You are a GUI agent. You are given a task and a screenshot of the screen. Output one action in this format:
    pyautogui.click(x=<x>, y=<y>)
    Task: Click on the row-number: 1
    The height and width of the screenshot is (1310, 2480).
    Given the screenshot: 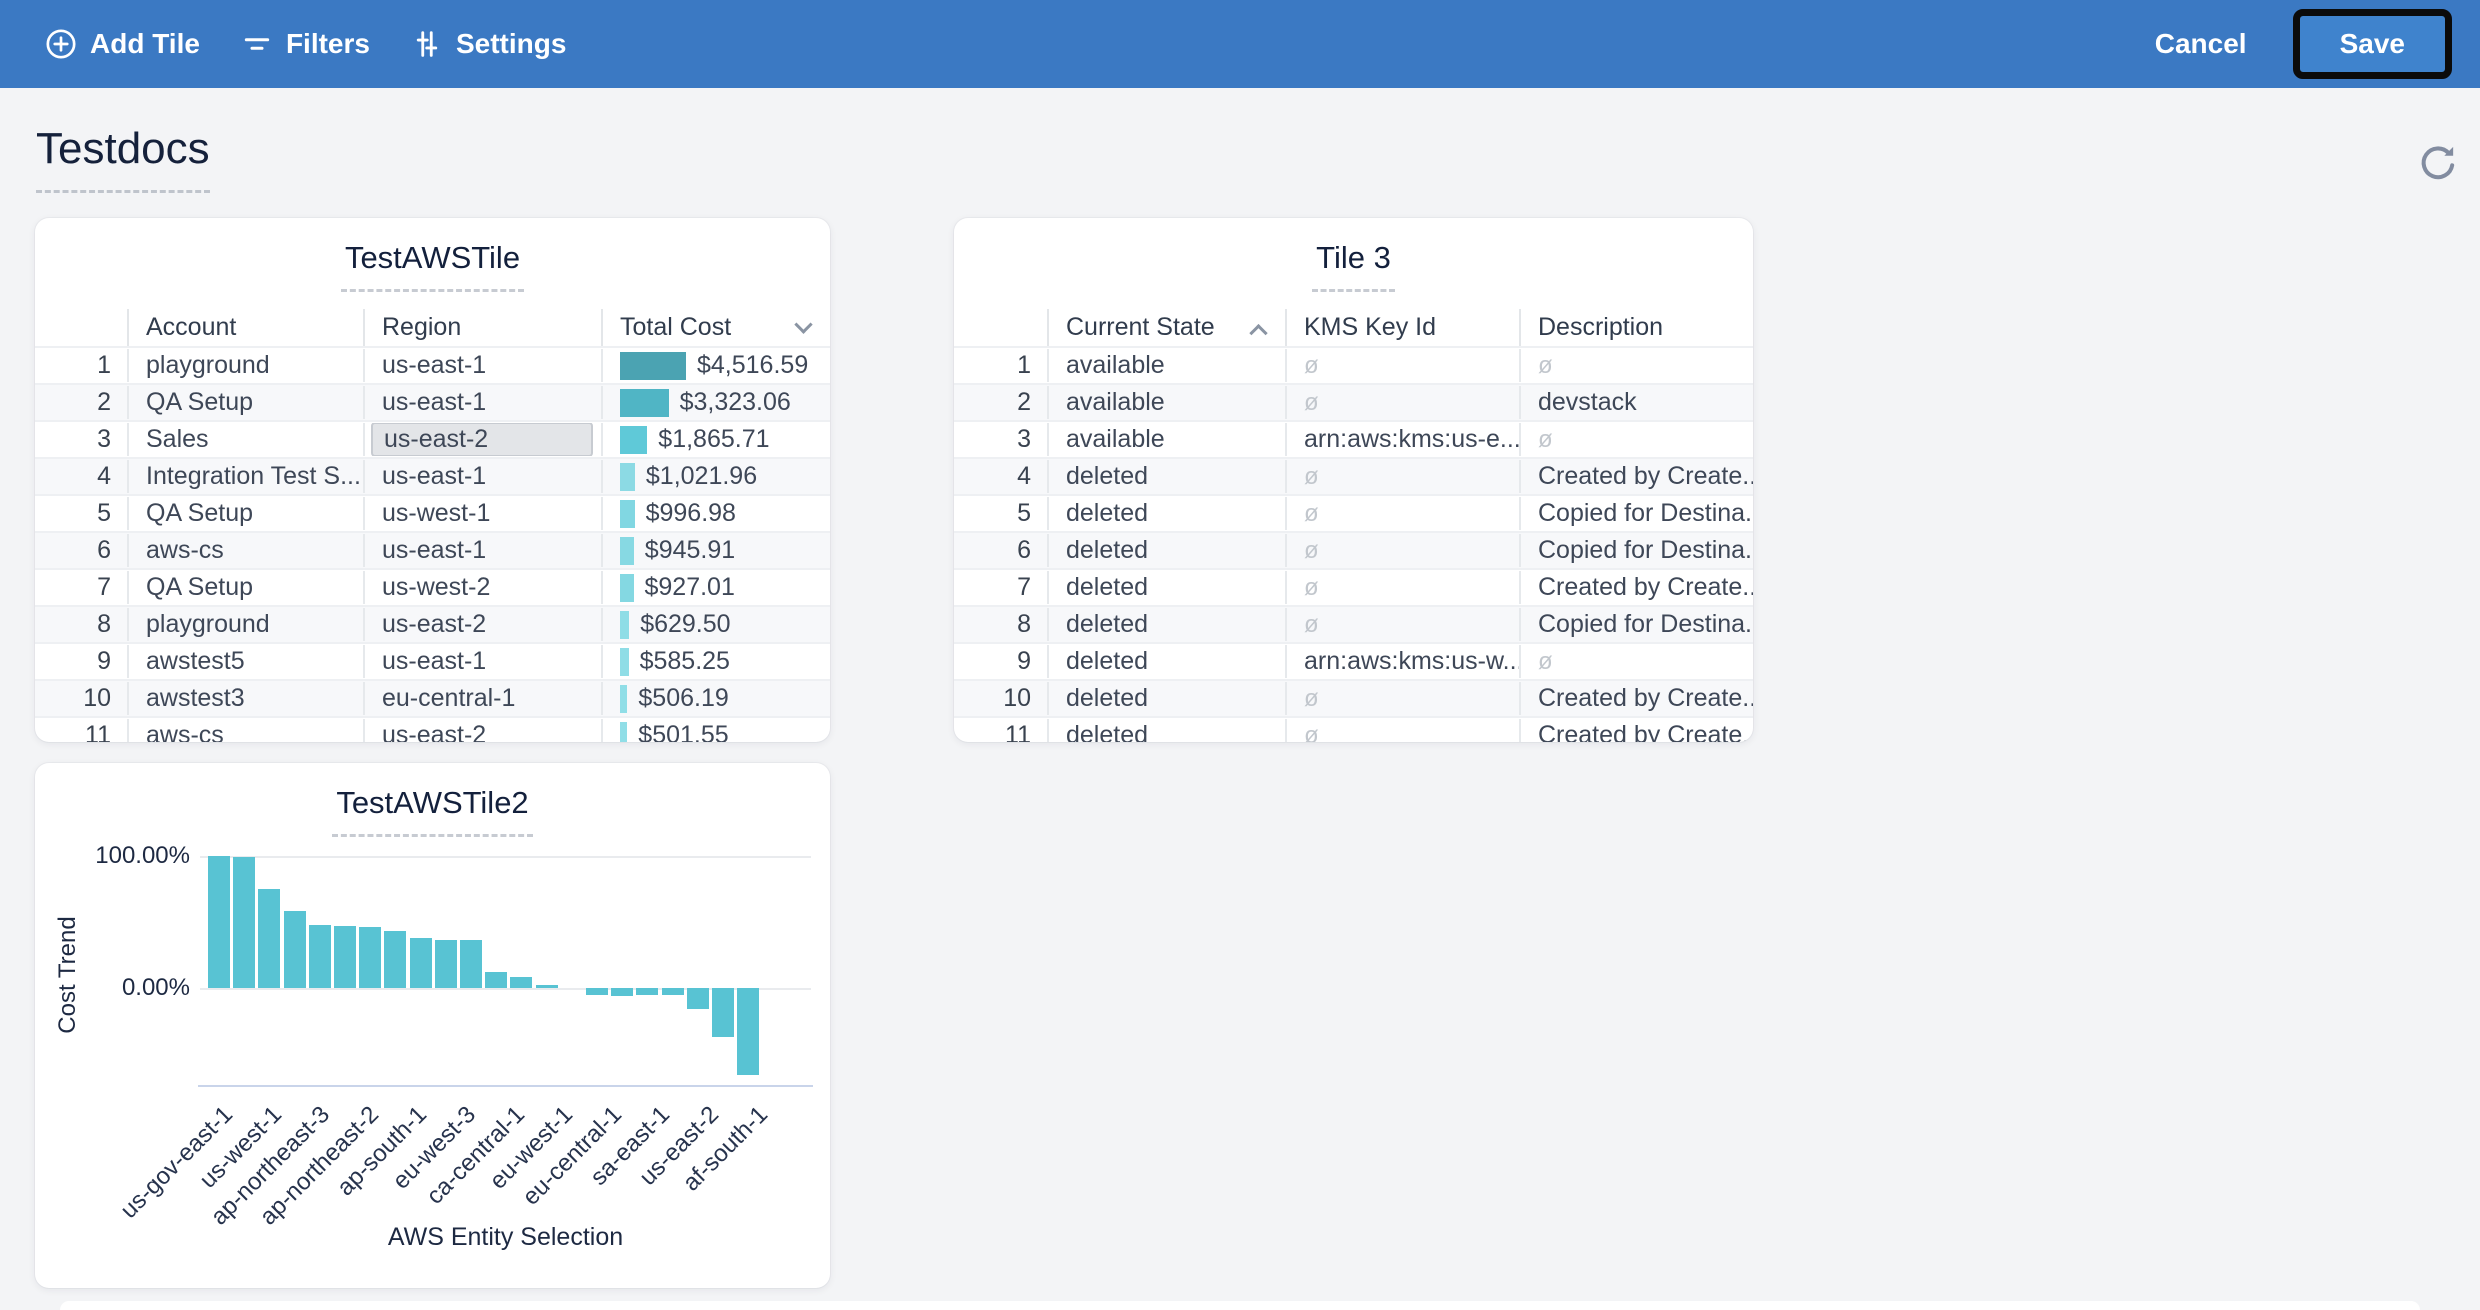 What is the action you would take?
    pyautogui.click(x=104, y=365)
    